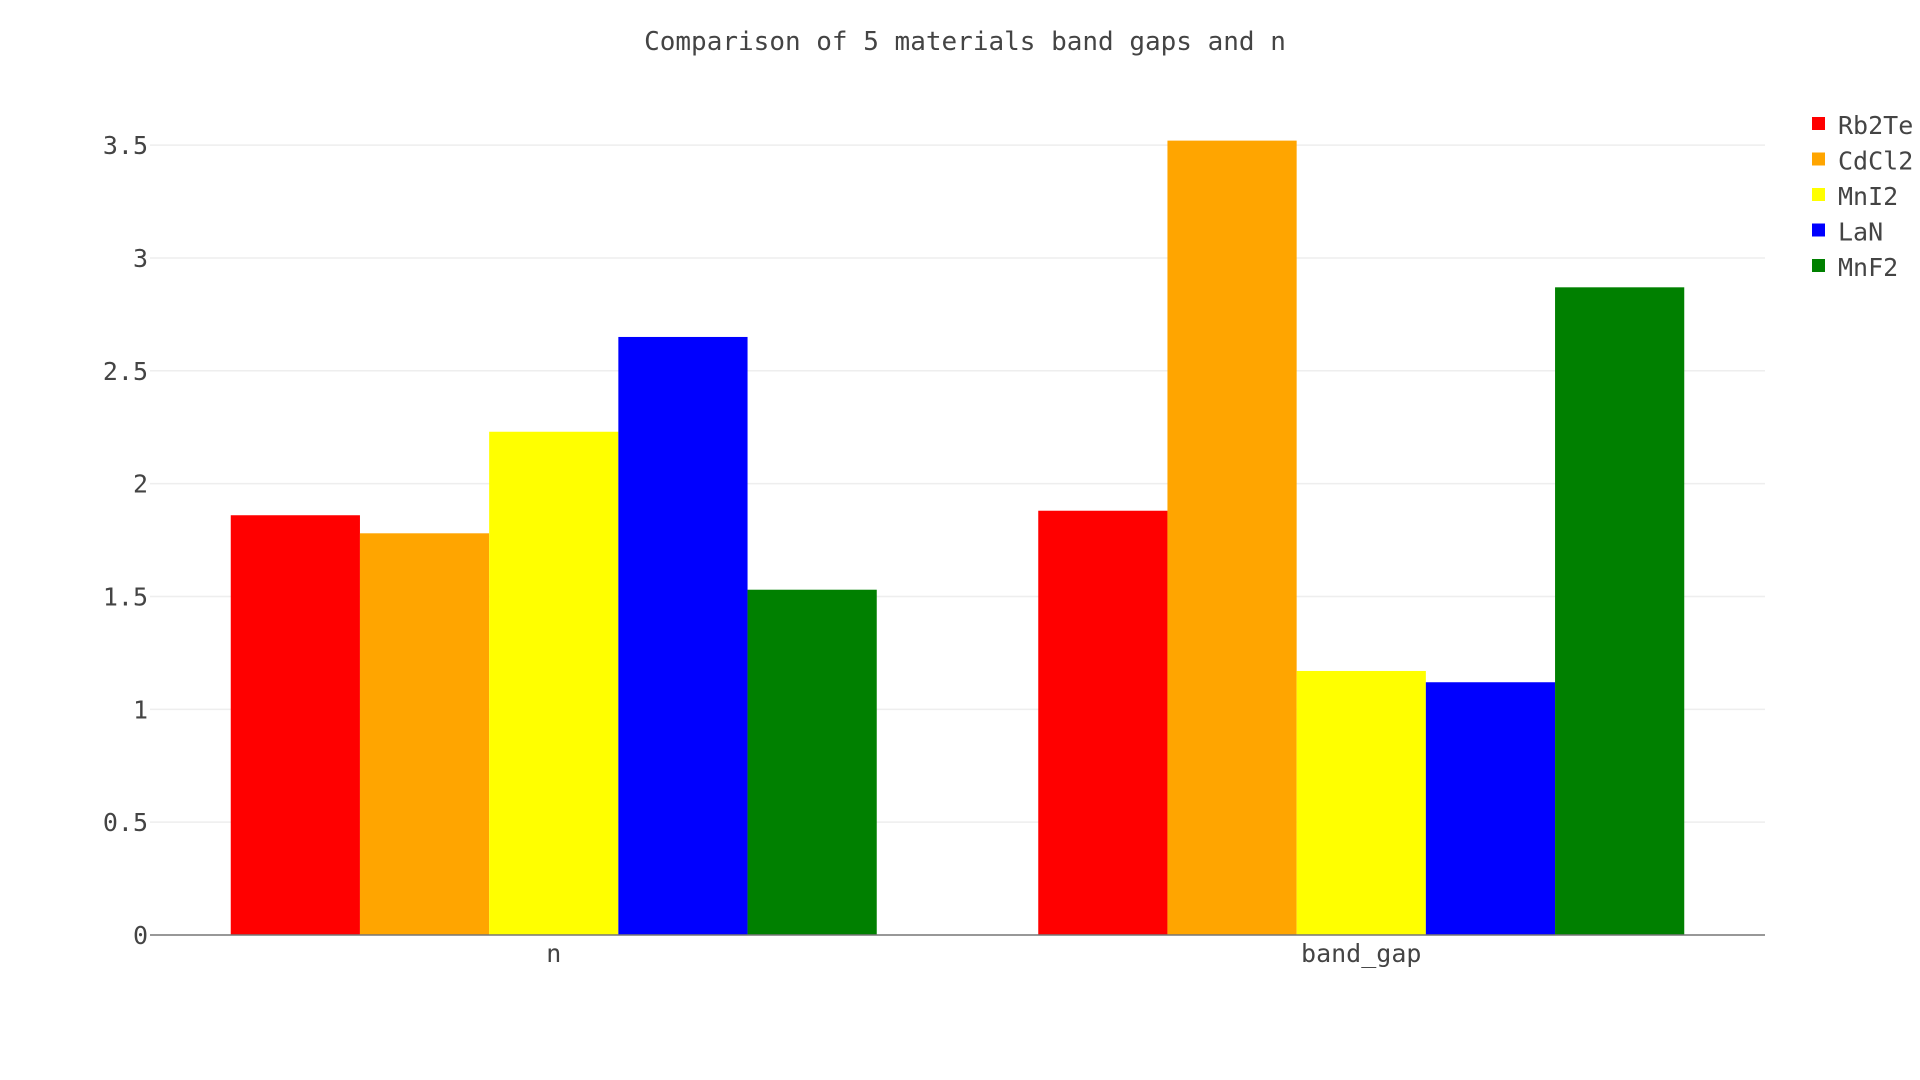 The image size is (1920, 1080). I want to click on legend-item-CdCl2: CdCl2, so click(1862, 161).